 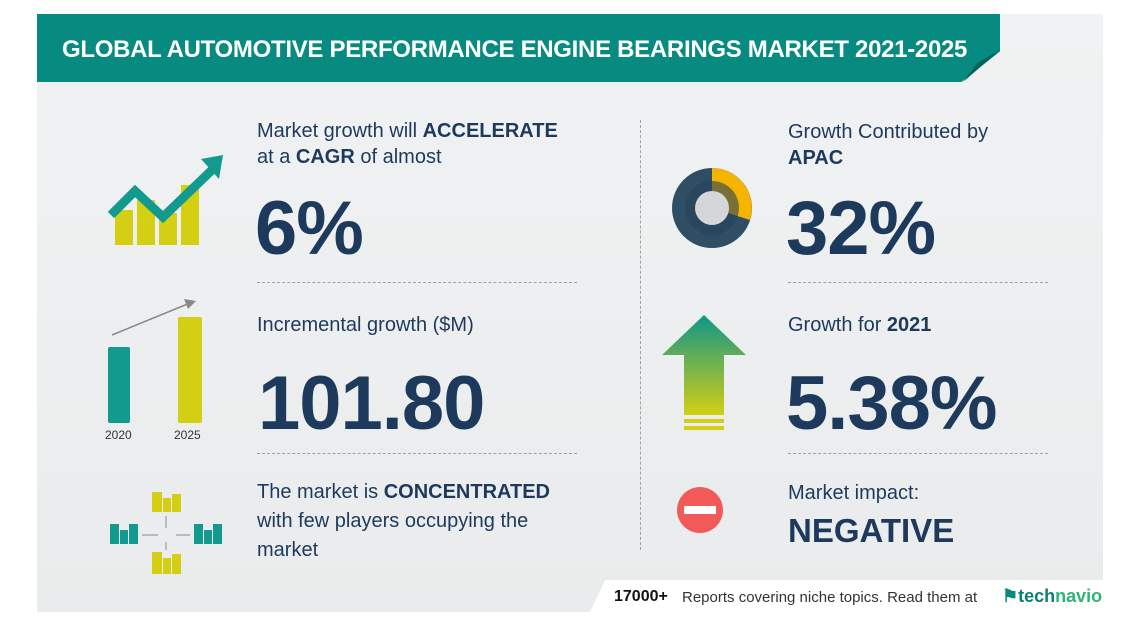 What do you see at coordinates (888, 132) in the screenshot?
I see `region-label: Growth Contributed by` at bounding box center [888, 132].